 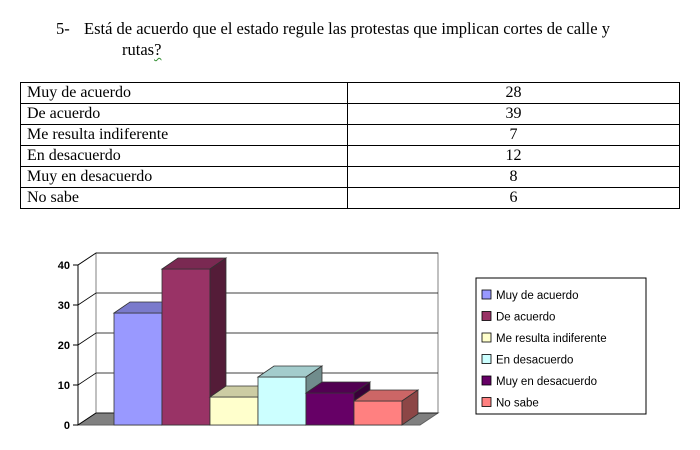 What do you see at coordinates (525, 318) in the screenshot?
I see `legend-entry: De acuerdo` at bounding box center [525, 318].